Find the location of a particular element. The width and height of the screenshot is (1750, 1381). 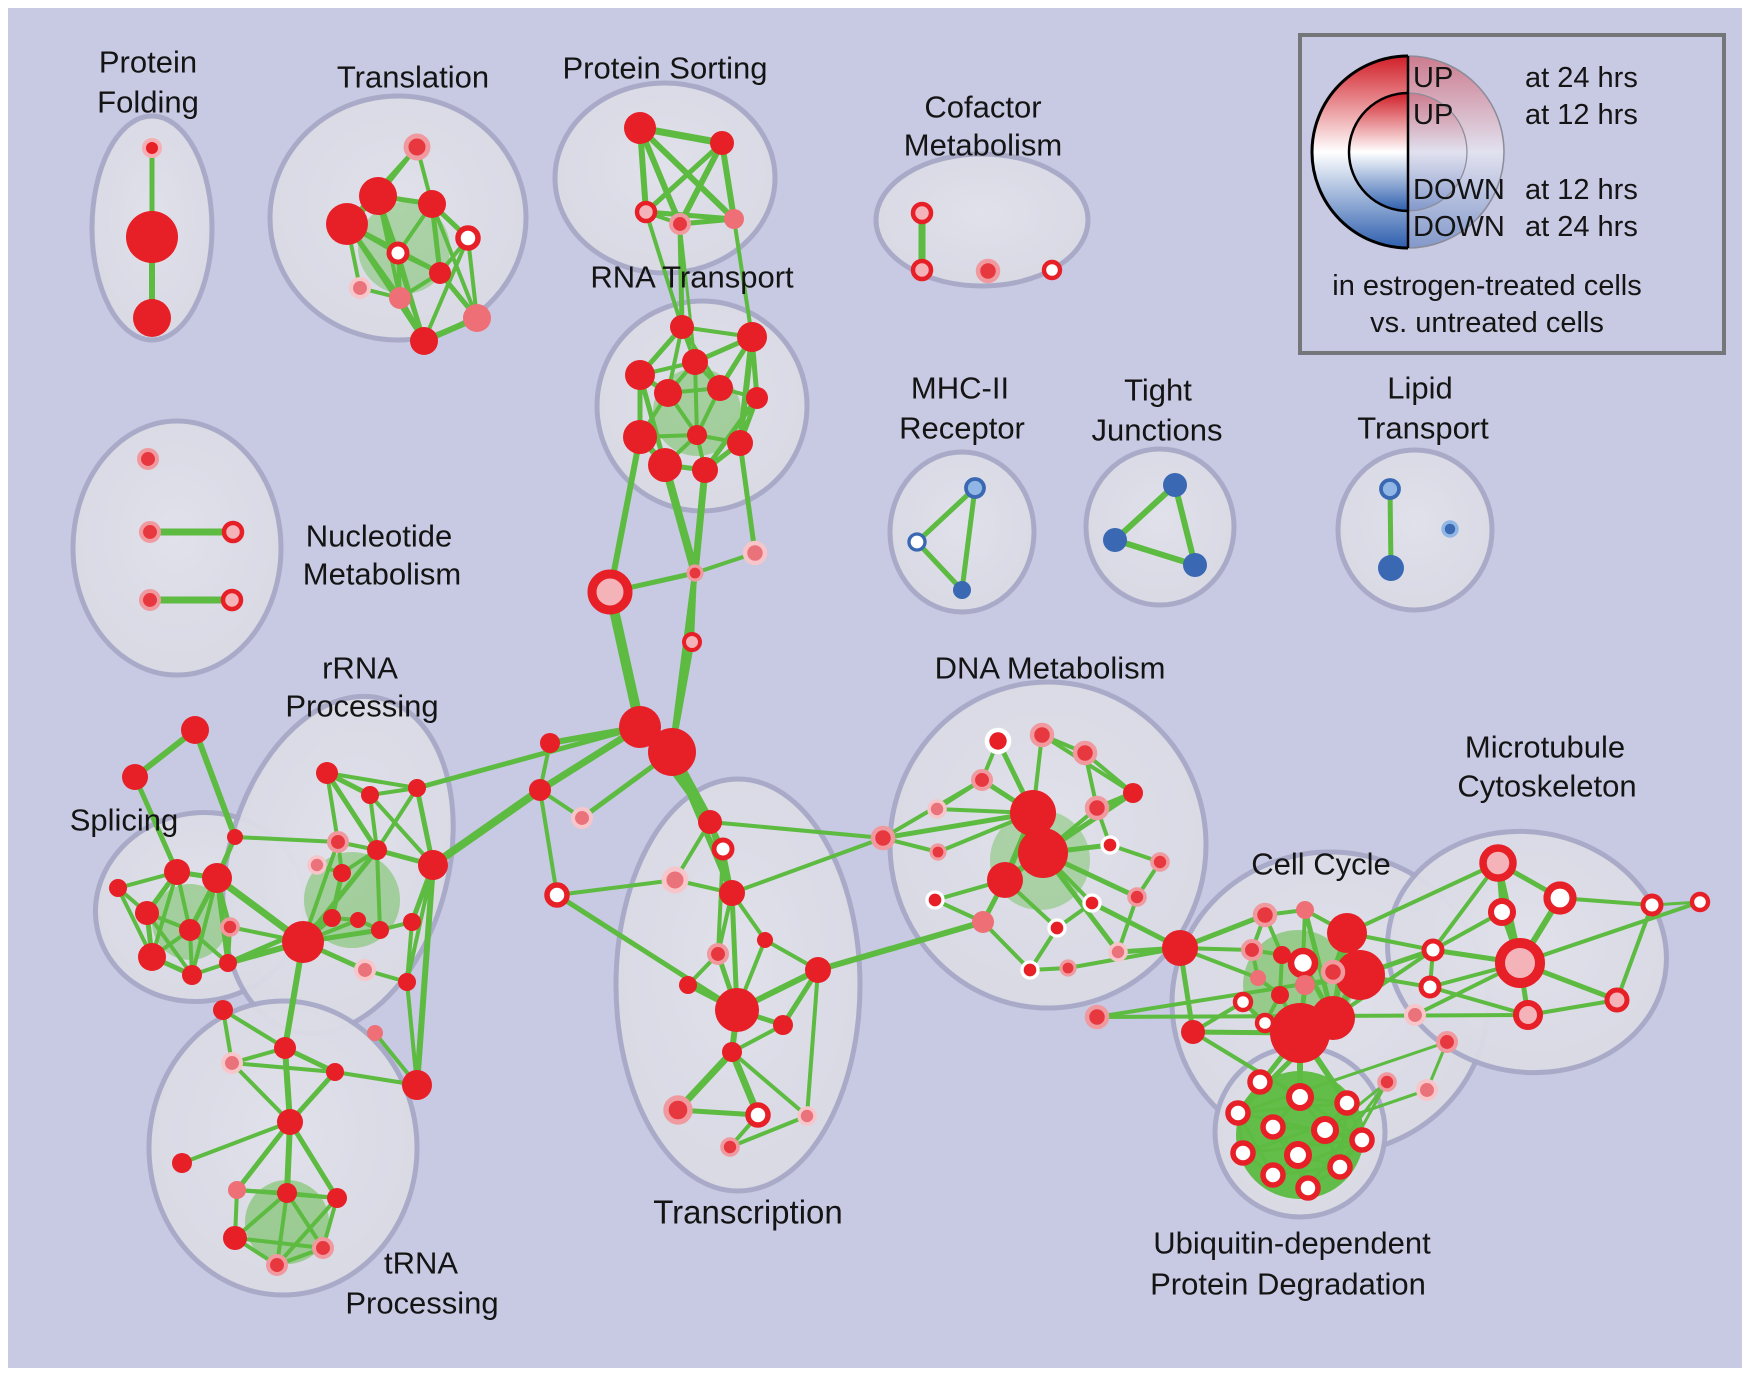

cluster-label: Nucleotide is located at coordinates (379, 536).